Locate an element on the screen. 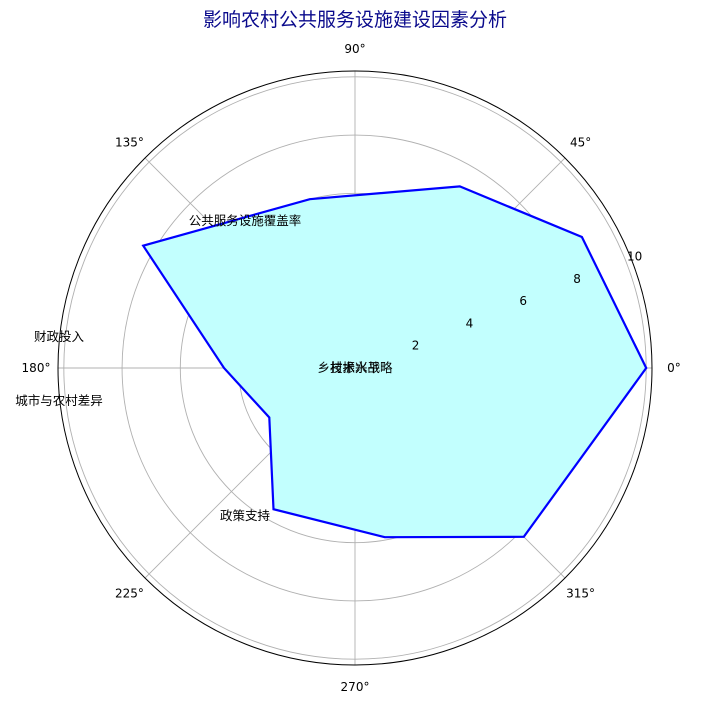  angle-tick-label-7: 315° is located at coordinates (580, 594).